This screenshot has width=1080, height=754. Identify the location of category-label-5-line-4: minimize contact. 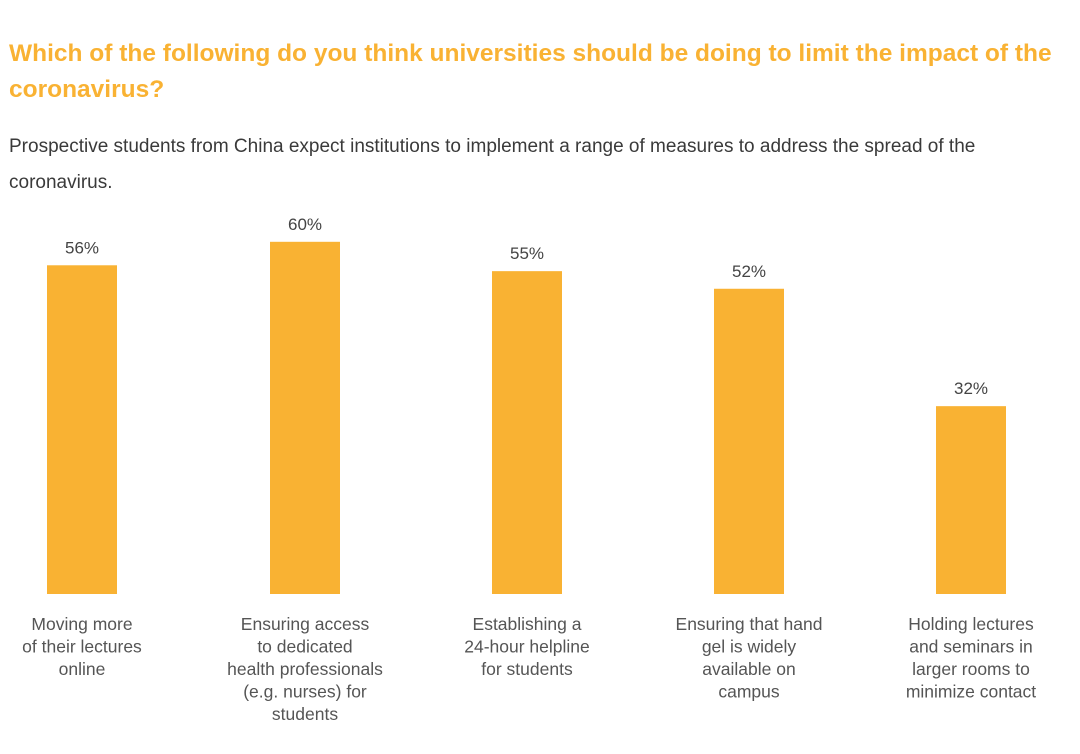
(971, 692).